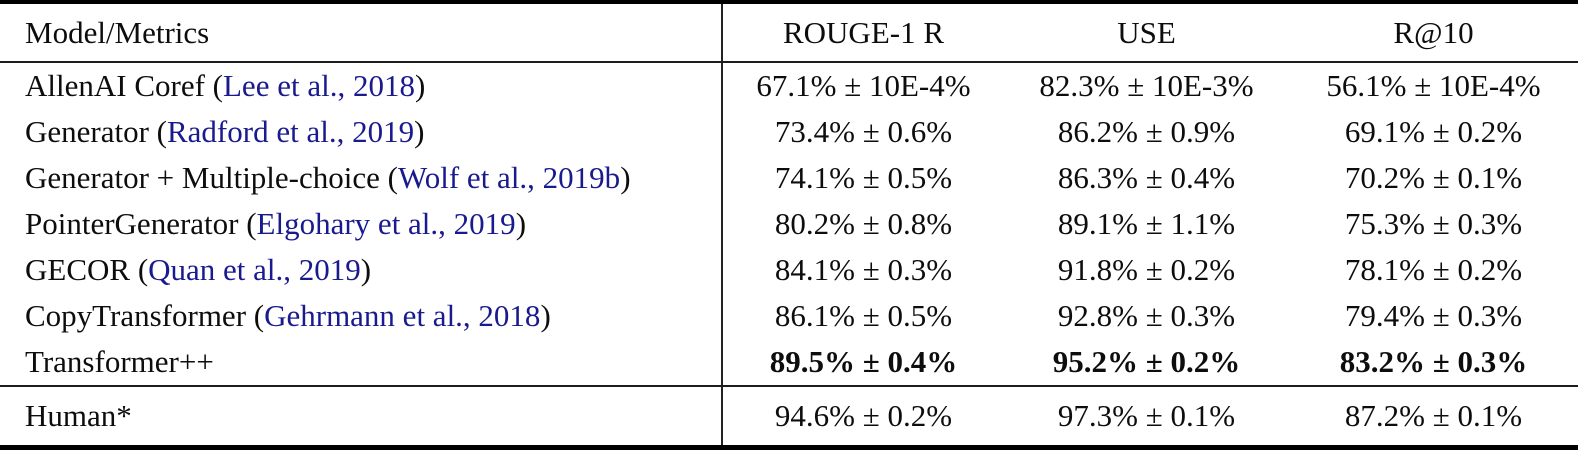  Describe the element at coordinates (78, 415) in the screenshot. I see `model-cell: Human*` at that location.